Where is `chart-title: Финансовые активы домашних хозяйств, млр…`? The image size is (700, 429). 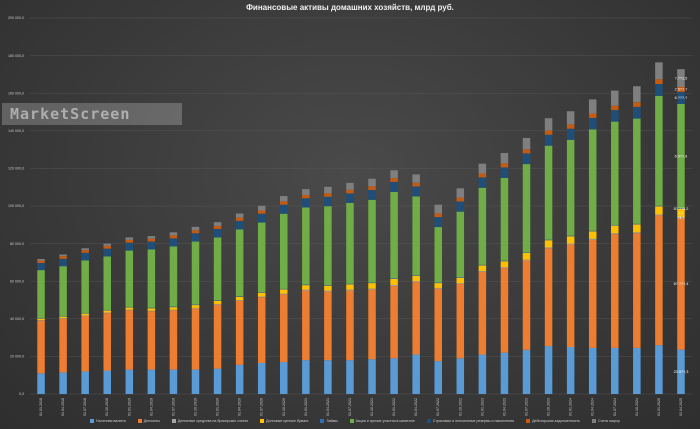 chart-title: Финансовые активы домашних хозяйств, млр… is located at coordinates (350, 7).